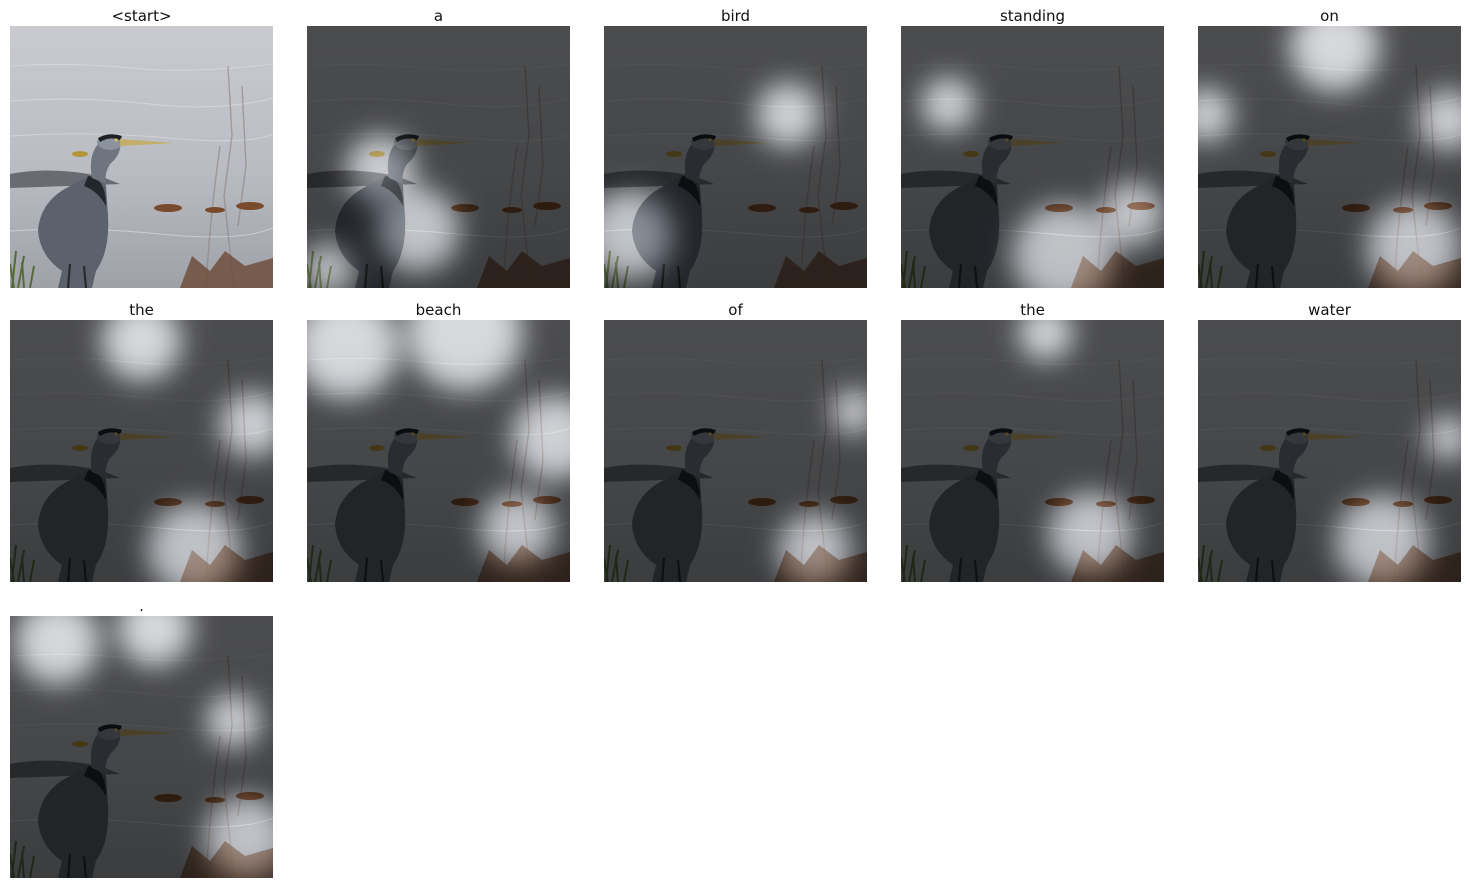  I want to click on attention-panel: <start>, so click(141, 147).